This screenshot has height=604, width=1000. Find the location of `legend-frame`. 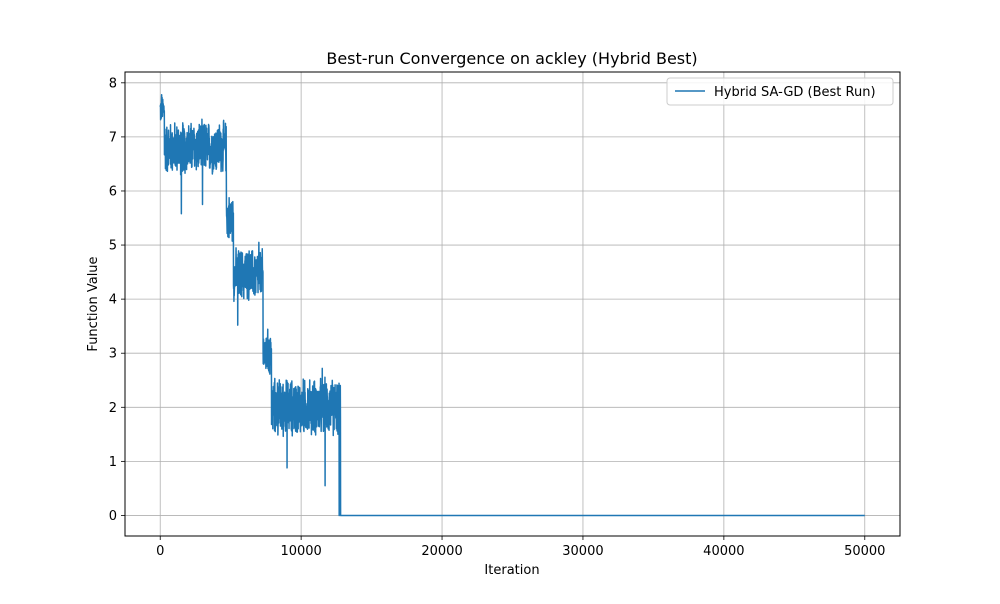

legend-frame is located at coordinates (780, 91).